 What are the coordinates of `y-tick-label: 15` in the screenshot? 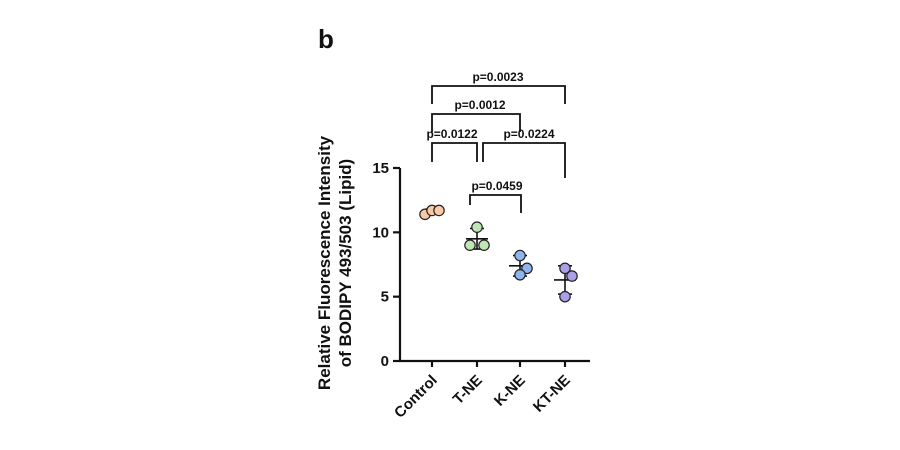 It's located at (380, 168).